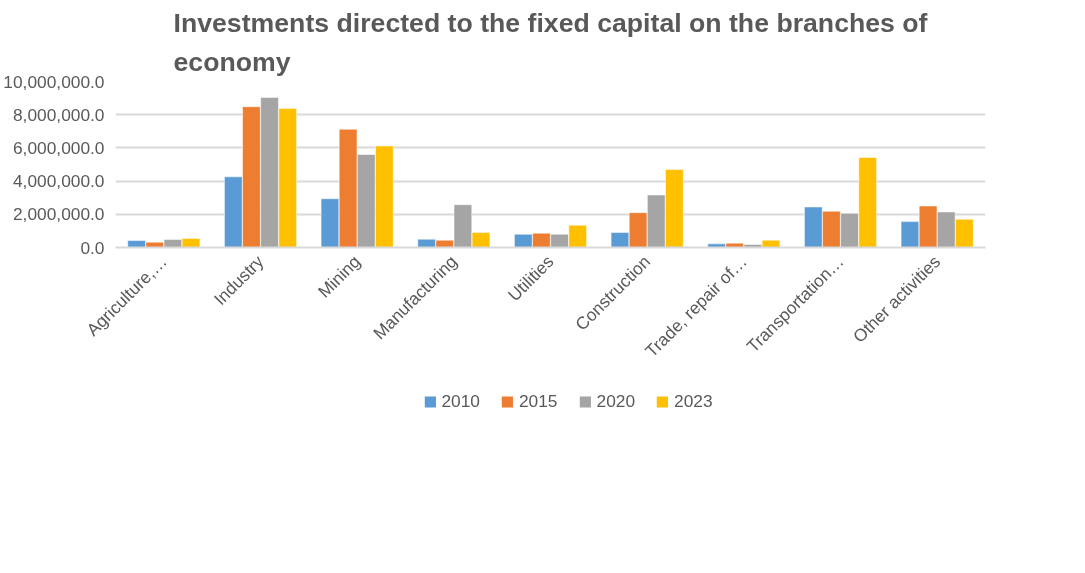  Describe the element at coordinates (54, 81) in the screenshot. I see `y-tick-label: 10,000,000.0` at that location.